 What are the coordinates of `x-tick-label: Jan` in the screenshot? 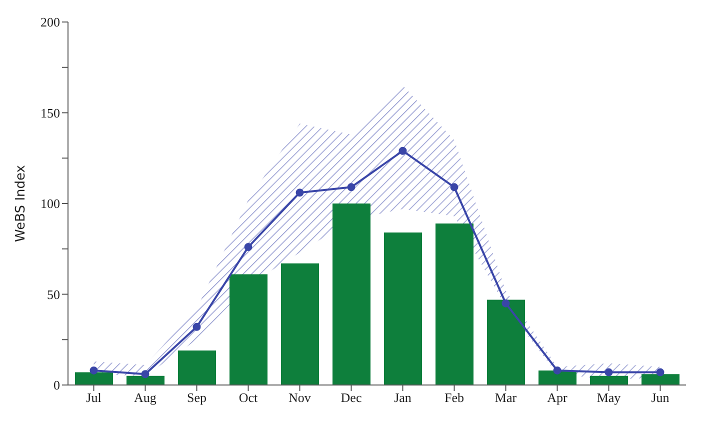 It's located at (403, 398).